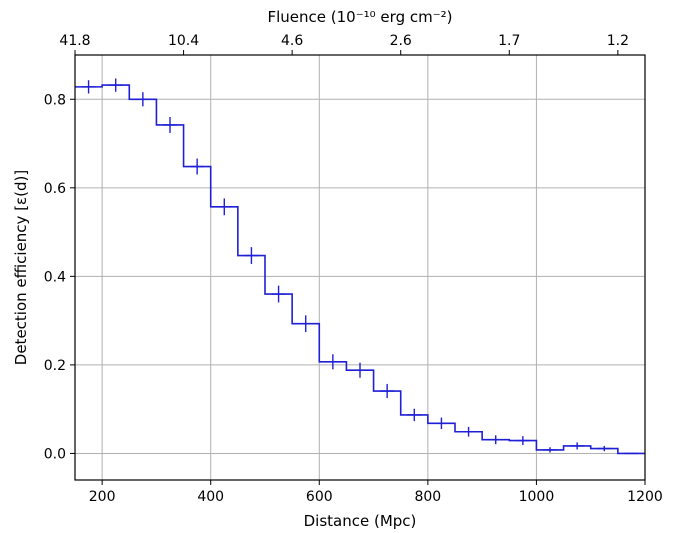 Image resolution: width=689 pixels, height=533 pixels. Describe the element at coordinates (102, 497) in the screenshot. I see `x-tick-label: 200` at that location.